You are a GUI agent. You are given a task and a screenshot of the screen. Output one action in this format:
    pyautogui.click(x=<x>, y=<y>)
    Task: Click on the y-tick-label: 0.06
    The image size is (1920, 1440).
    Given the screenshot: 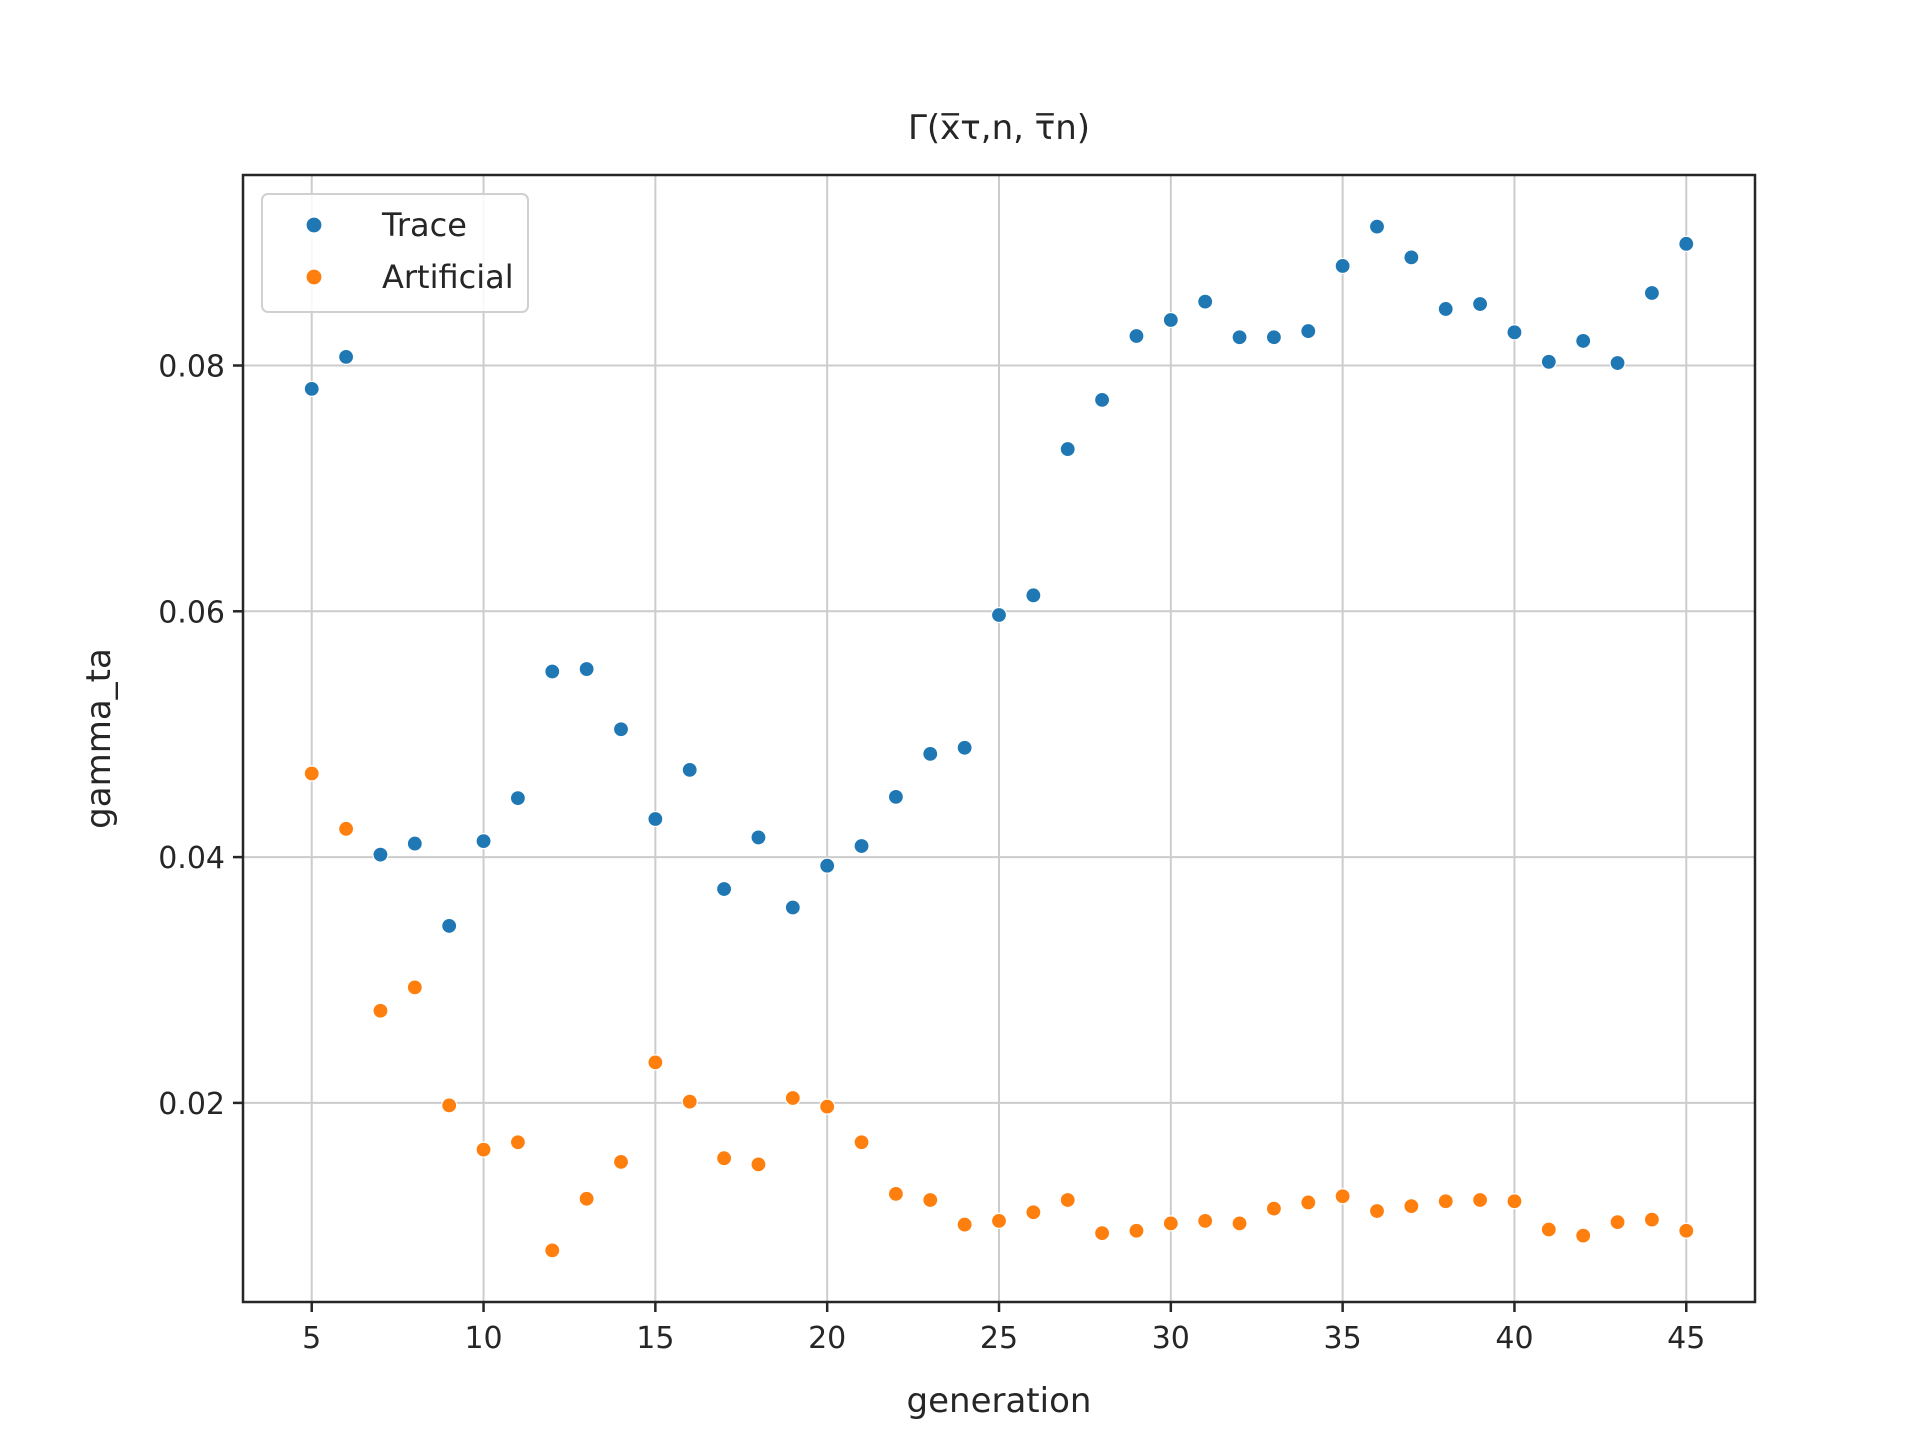 What is the action you would take?
    pyautogui.click(x=191, y=612)
    